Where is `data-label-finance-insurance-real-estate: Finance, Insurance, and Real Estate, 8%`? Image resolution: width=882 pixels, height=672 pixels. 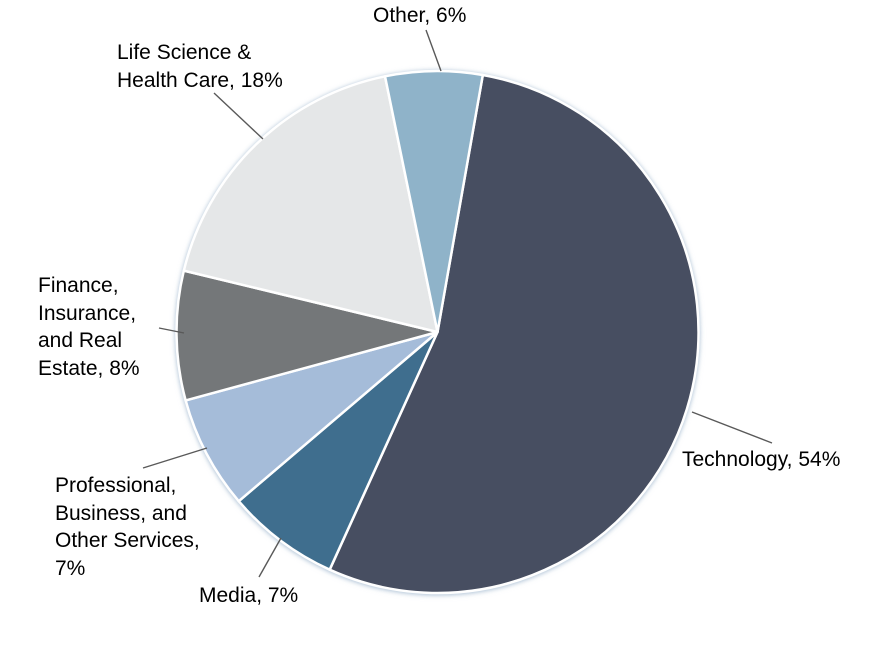
data-label-finance-insurance-real-estate: Finance, Insurance, and Real Estate, 8% is located at coordinates (89, 327).